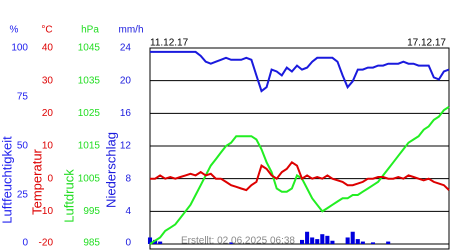 Image resolution: width=450 pixels, height=250 pixels. What do you see at coordinates (128, 211) in the screenshot?
I see `tick-label: 4` at bounding box center [128, 211].